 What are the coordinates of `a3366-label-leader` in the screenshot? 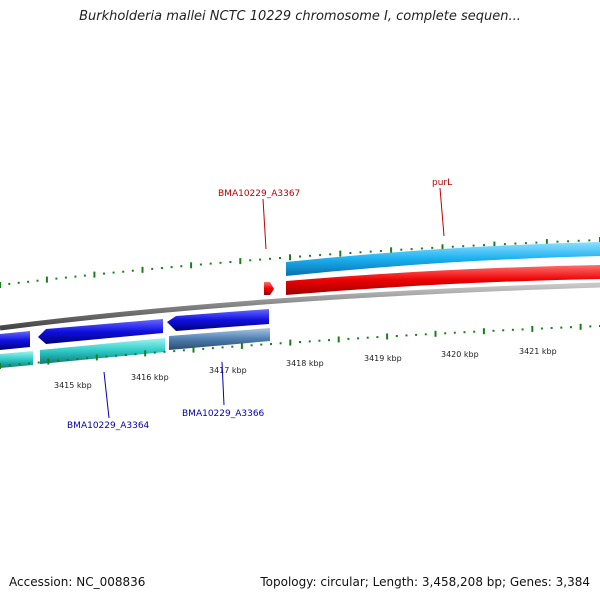 It's located at (223, 383).